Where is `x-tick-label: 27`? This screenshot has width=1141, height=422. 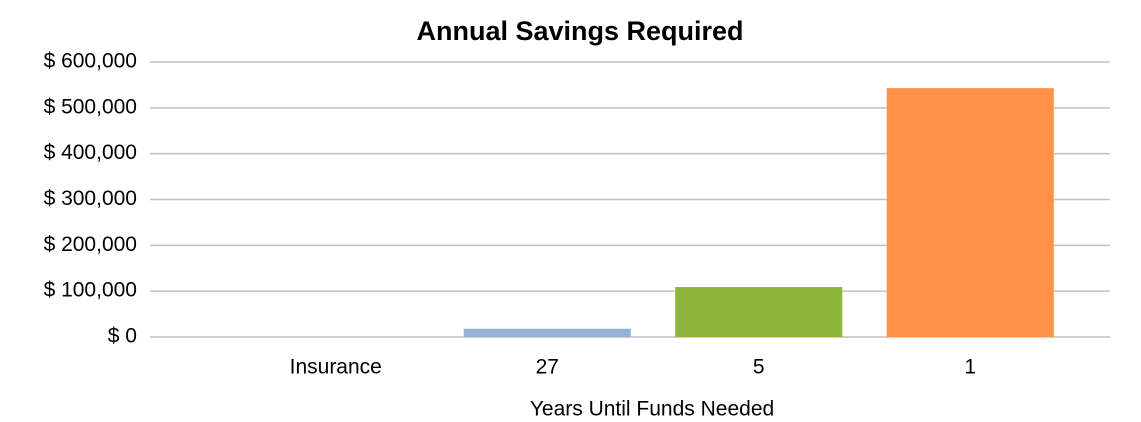
x-tick-label: 27 is located at coordinates (547, 367).